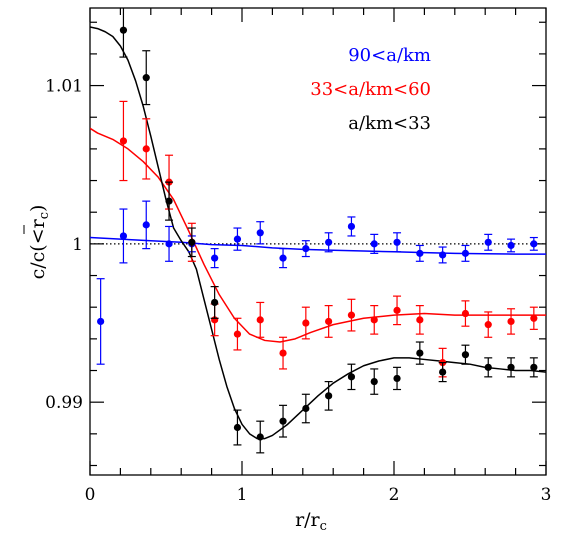 The width and height of the screenshot is (568, 551). Describe the element at coordinates (77, 245) in the screenshot. I see `y-tick-label: 1` at that location.